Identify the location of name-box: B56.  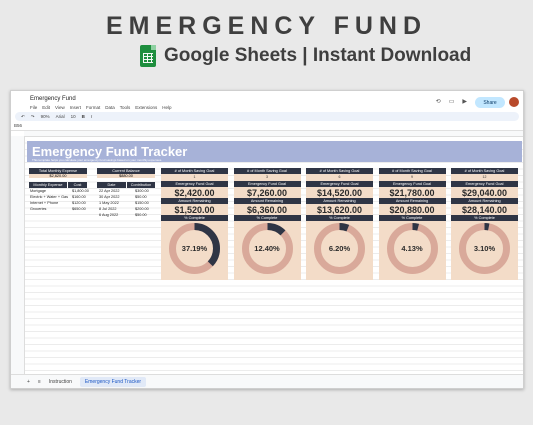
(267, 127).